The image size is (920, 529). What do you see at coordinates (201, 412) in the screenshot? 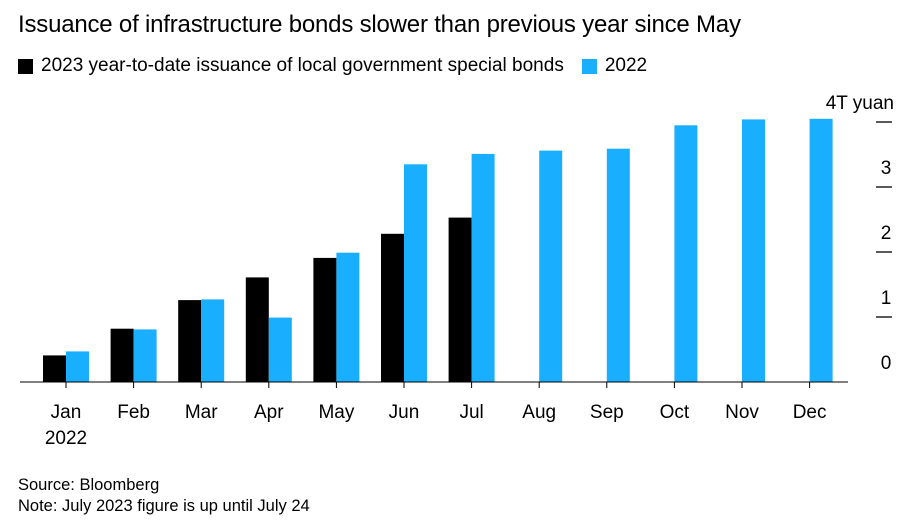
I see `x-tick-label-mar: Mar` at bounding box center [201, 412].